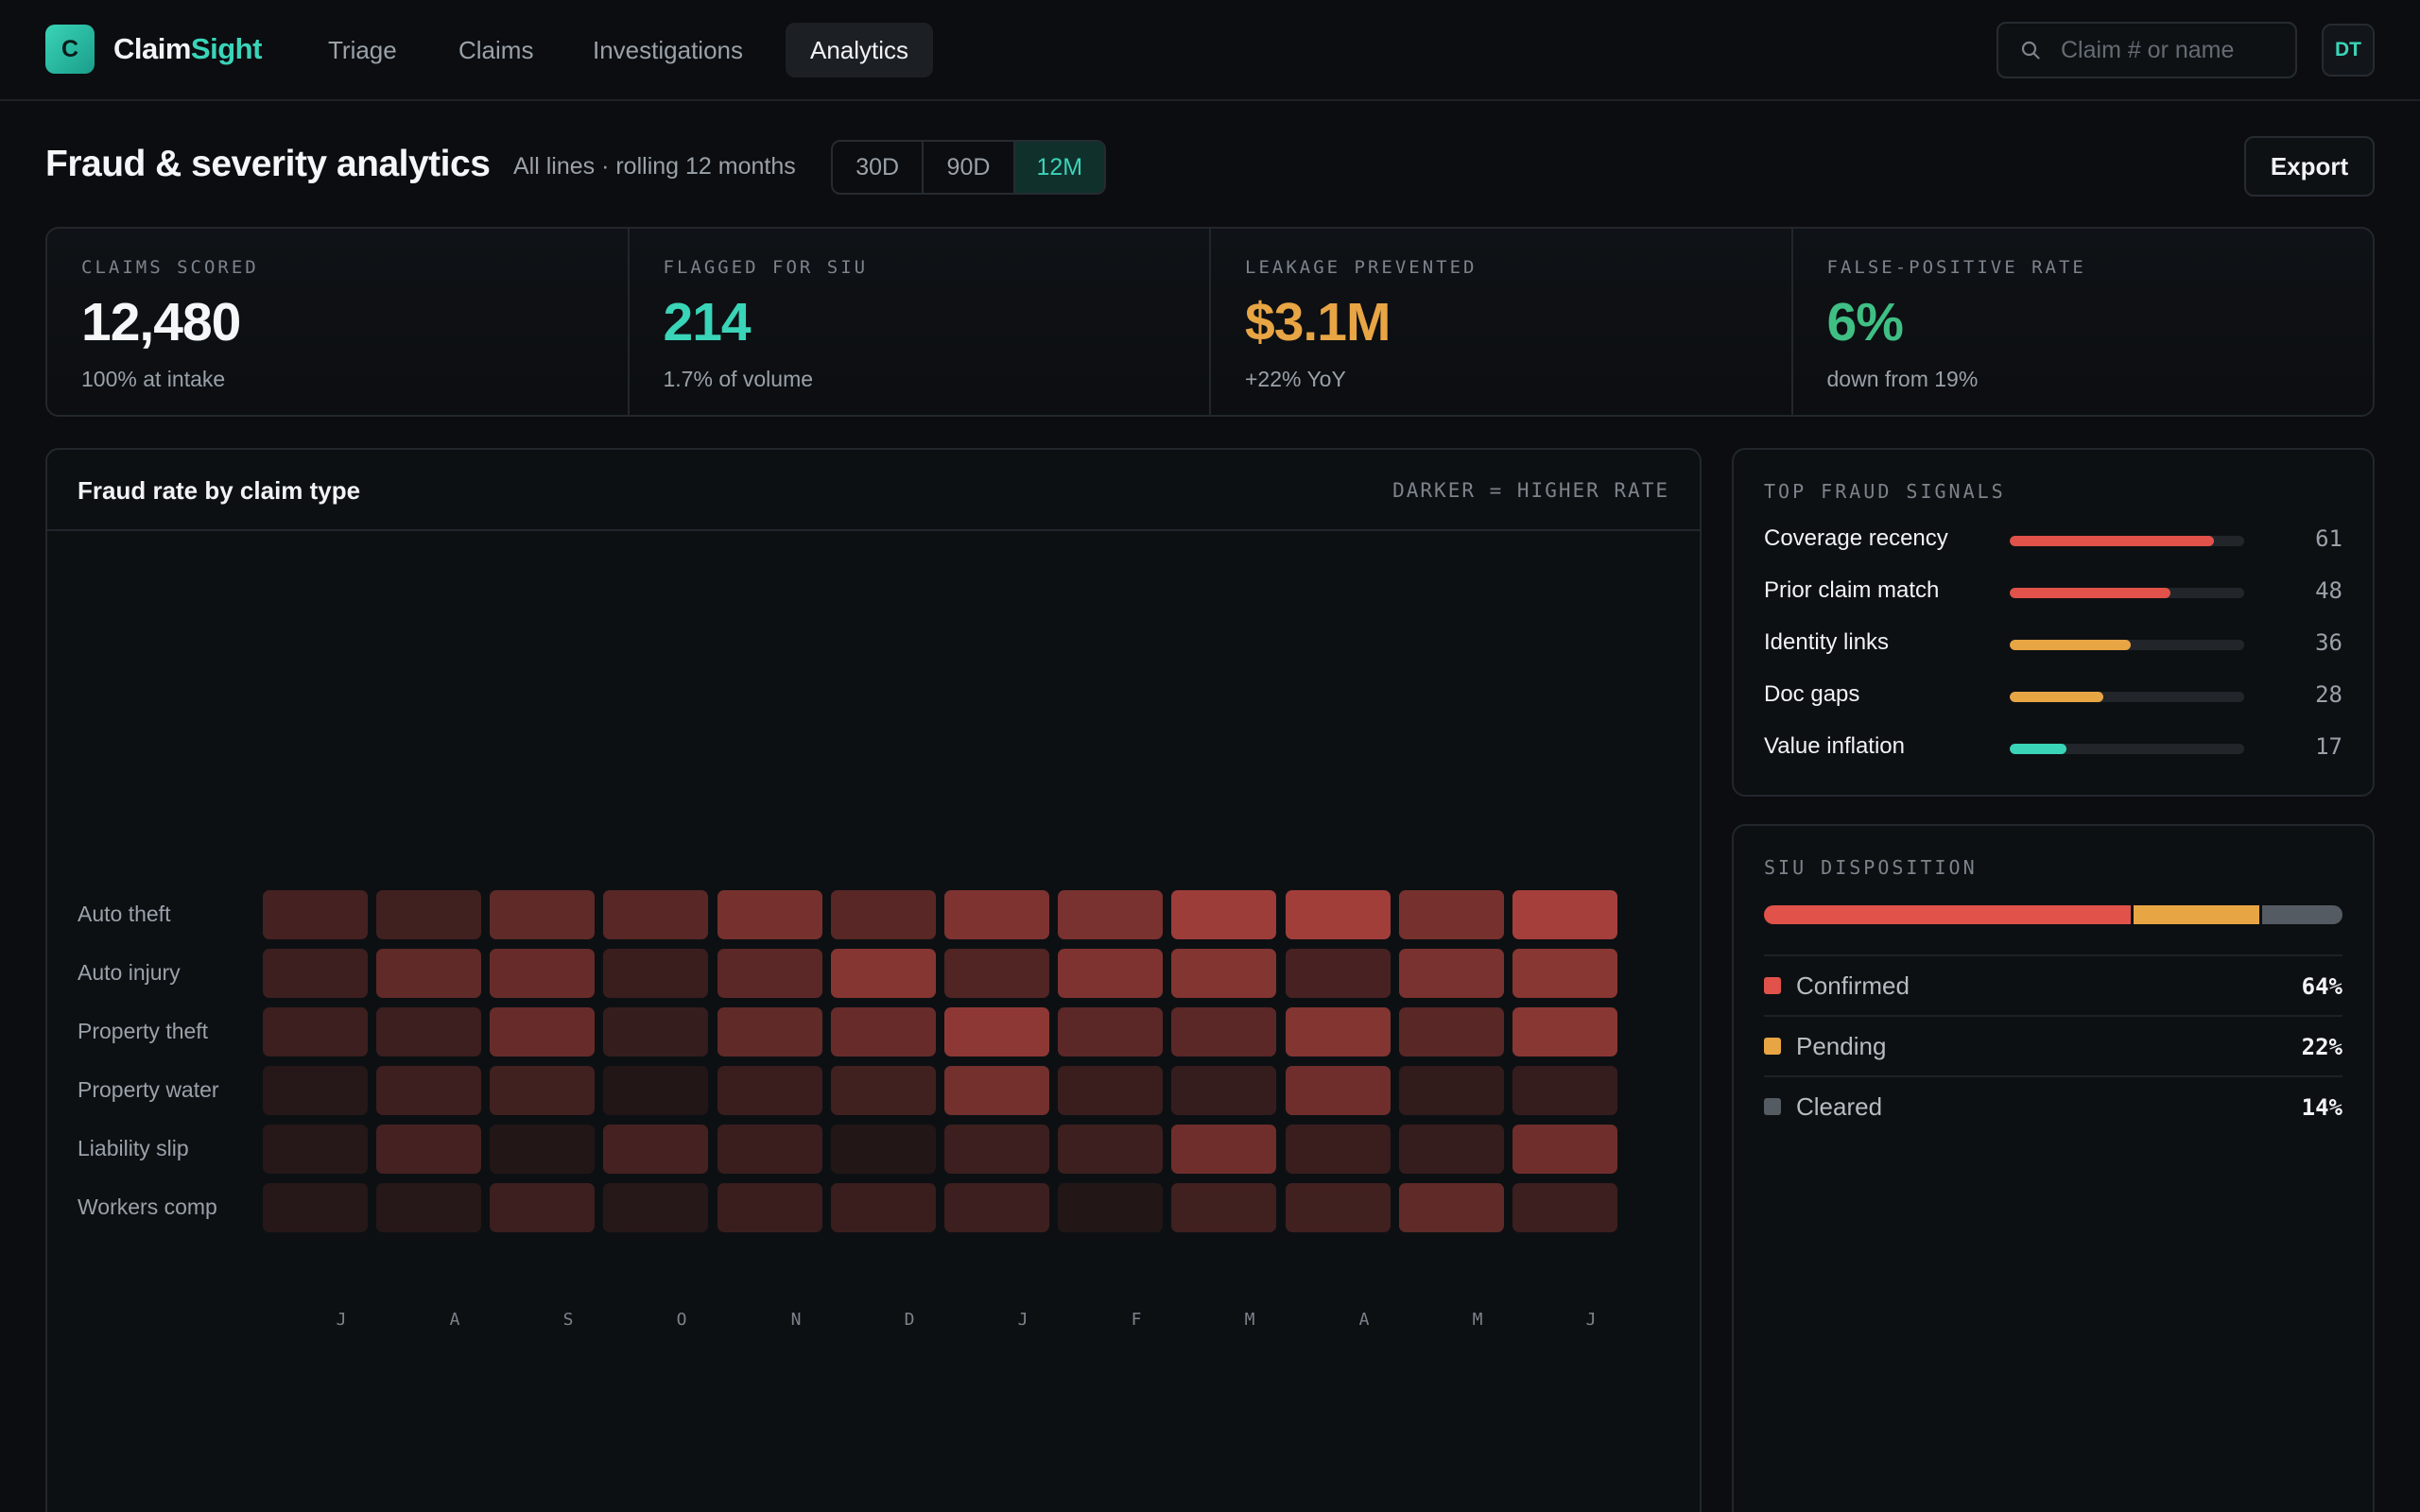 The width and height of the screenshot is (2420, 1512). I want to click on disposition-name: Confirmed, so click(1853, 985).